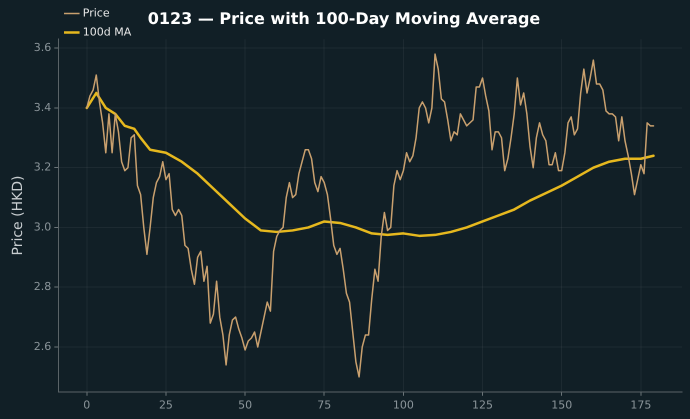  What do you see at coordinates (43, 47) in the screenshot?
I see `y-tick-label: 3.6` at bounding box center [43, 47].